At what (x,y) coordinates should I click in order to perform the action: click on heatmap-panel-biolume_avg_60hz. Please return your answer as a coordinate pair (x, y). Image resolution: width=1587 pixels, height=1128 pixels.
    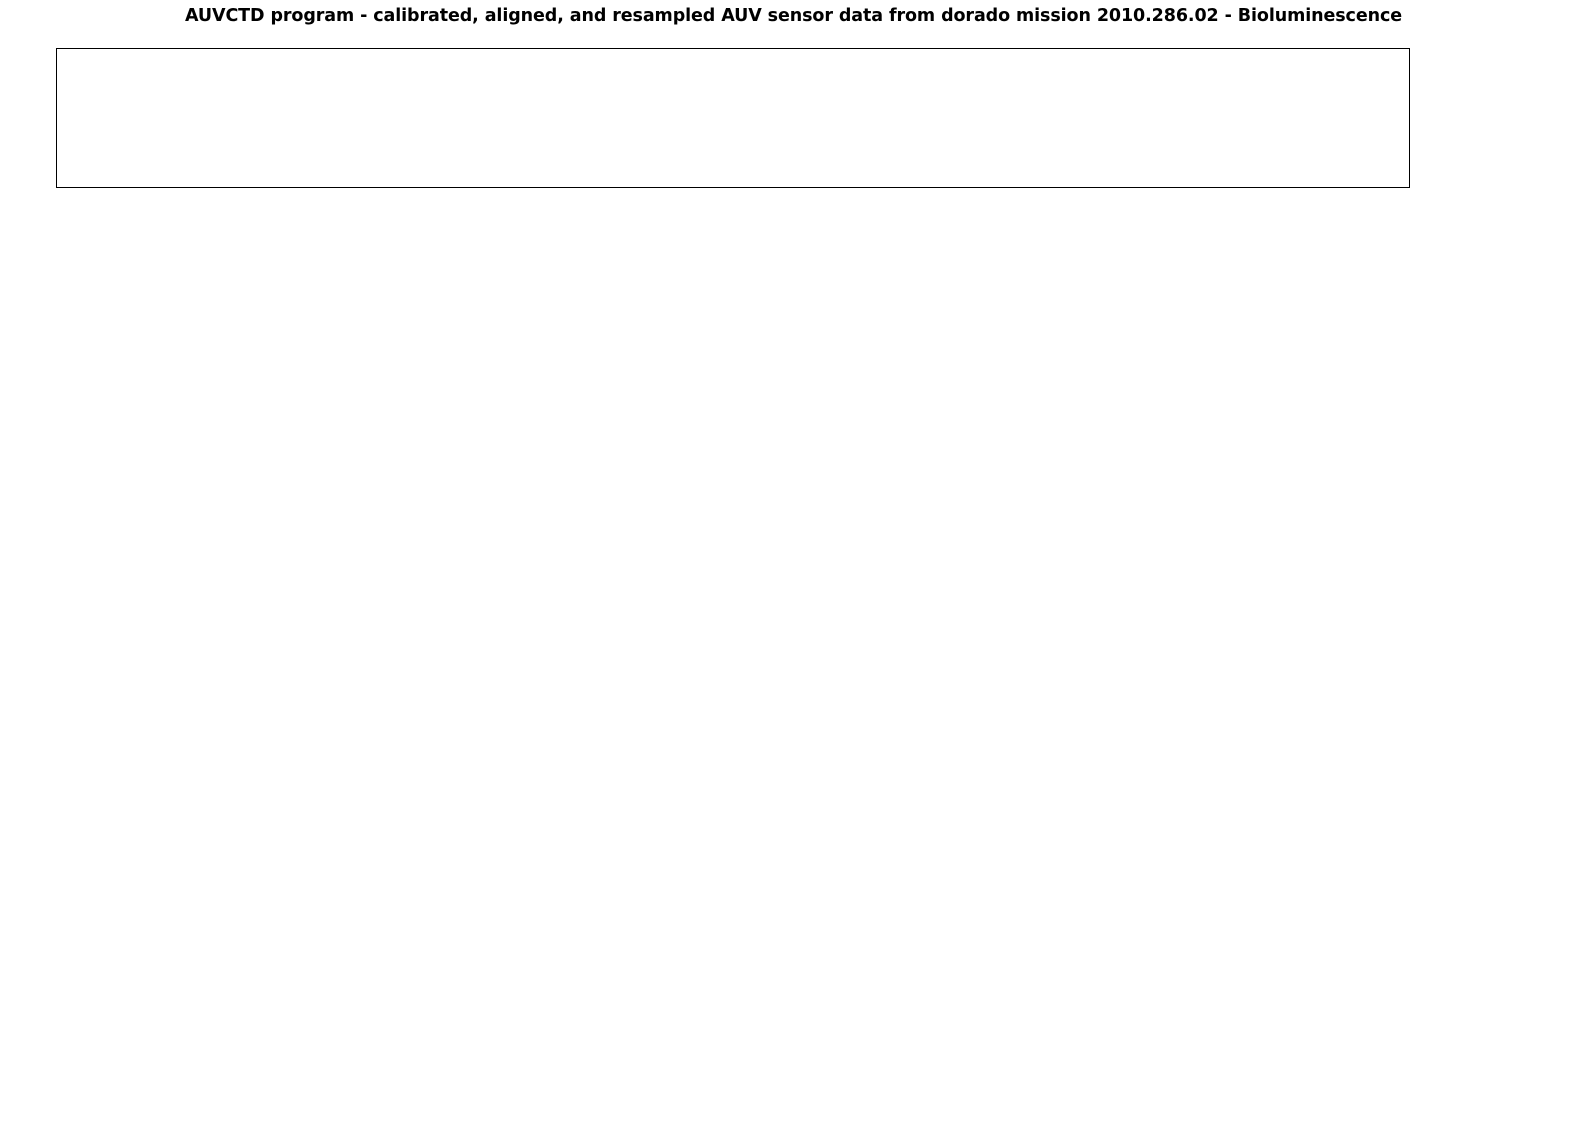
    Looking at the image, I should click on (733, 118).